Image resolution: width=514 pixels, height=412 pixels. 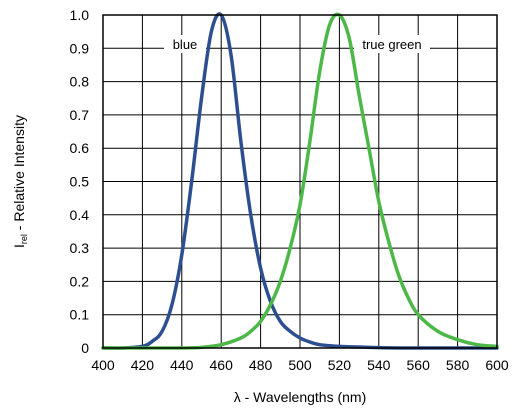 I want to click on y-axis-title: Irel - Relative Intensity, so click(x=20, y=181).